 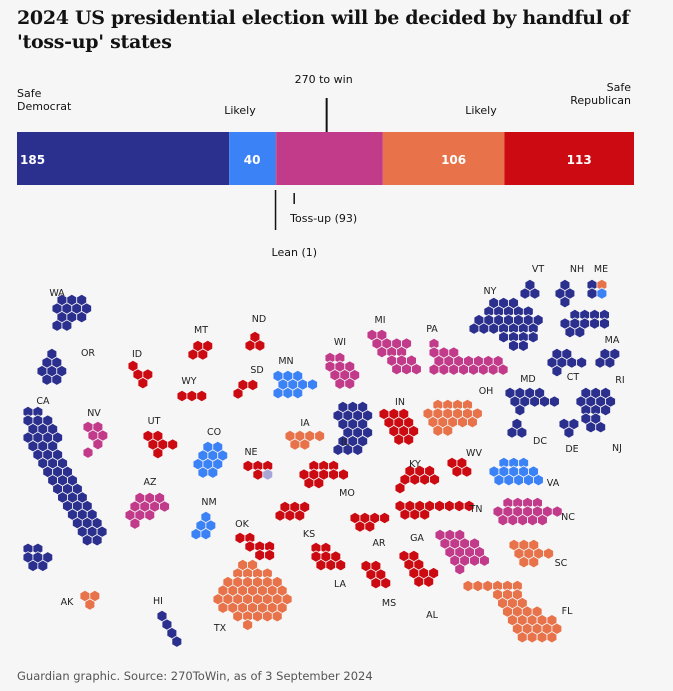 I want to click on state-label-nd: ND, so click(x=259, y=319).